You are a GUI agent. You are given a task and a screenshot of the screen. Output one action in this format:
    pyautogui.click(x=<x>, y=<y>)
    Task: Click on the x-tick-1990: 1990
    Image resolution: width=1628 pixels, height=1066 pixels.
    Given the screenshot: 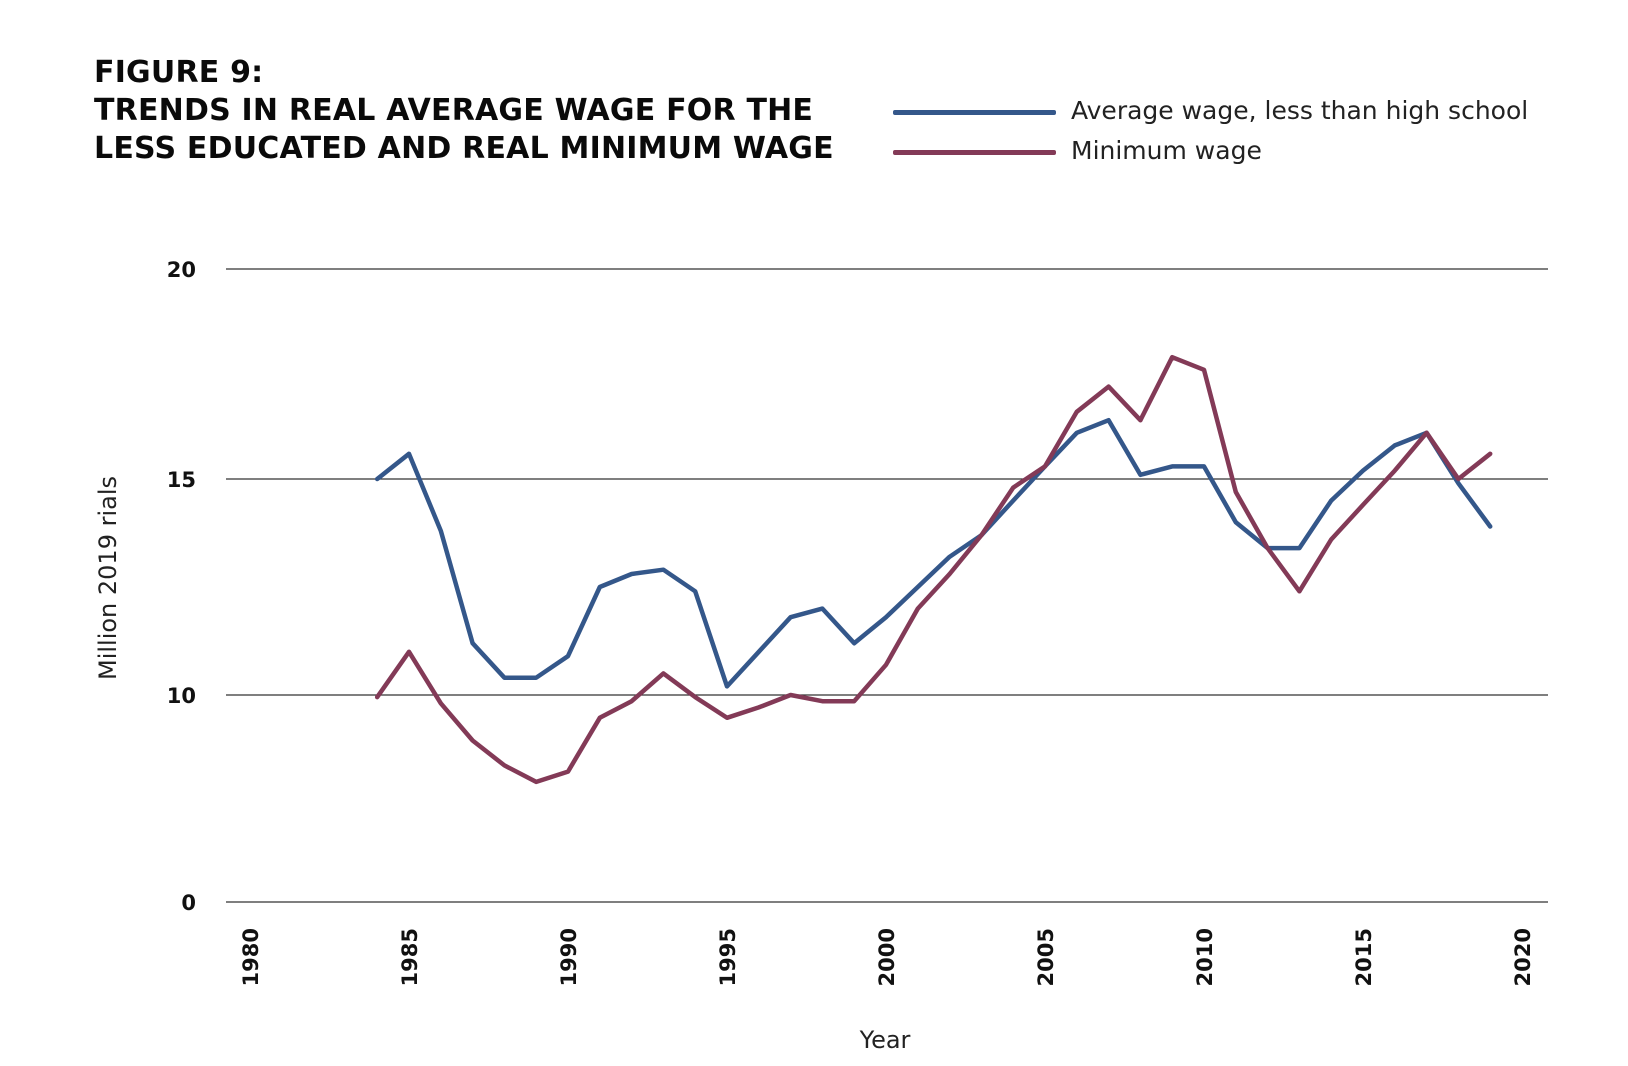 What is the action you would take?
    pyautogui.click(x=569, y=957)
    